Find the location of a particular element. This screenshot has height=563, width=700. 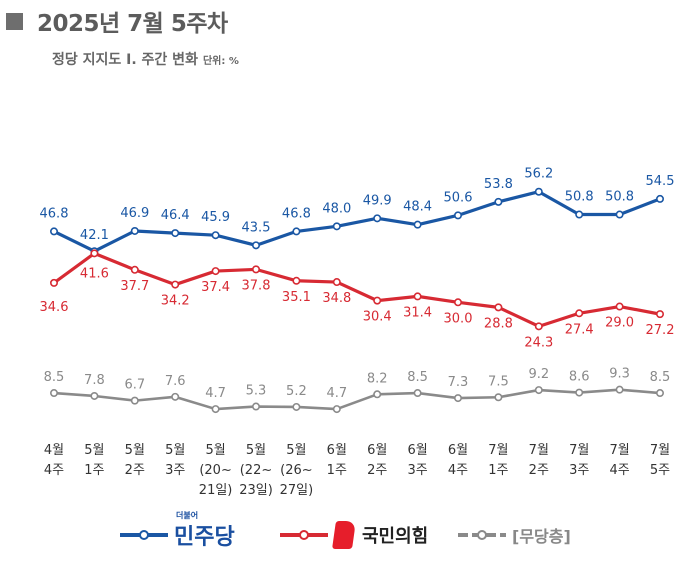

data-label-ppp: 24.3 is located at coordinates (538, 342).